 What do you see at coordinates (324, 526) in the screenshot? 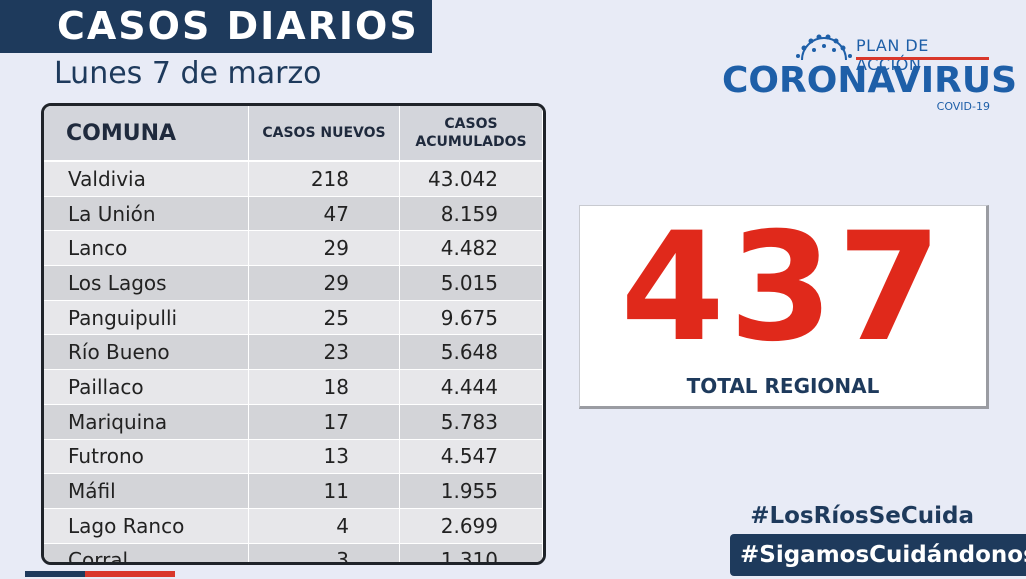
I see `cell-casos-nuevos: 4` at bounding box center [324, 526].